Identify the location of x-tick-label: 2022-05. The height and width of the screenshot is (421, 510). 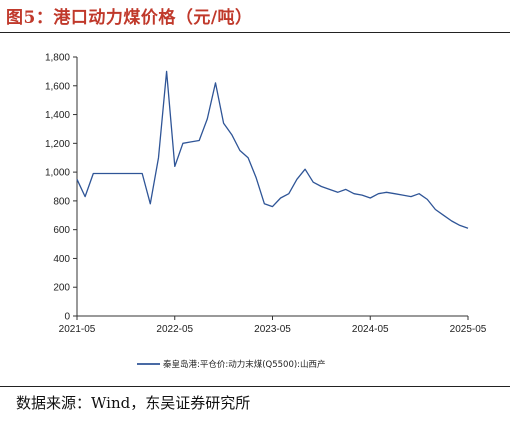
(174, 329).